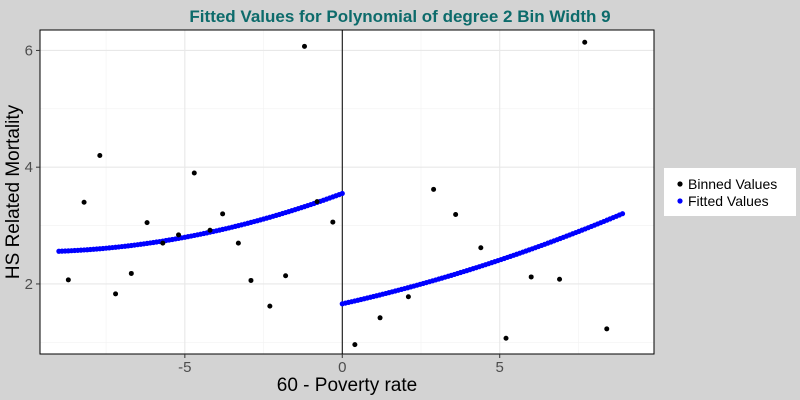 Image resolution: width=800 pixels, height=400 pixels. I want to click on y-tick-label: 4, so click(29, 167).